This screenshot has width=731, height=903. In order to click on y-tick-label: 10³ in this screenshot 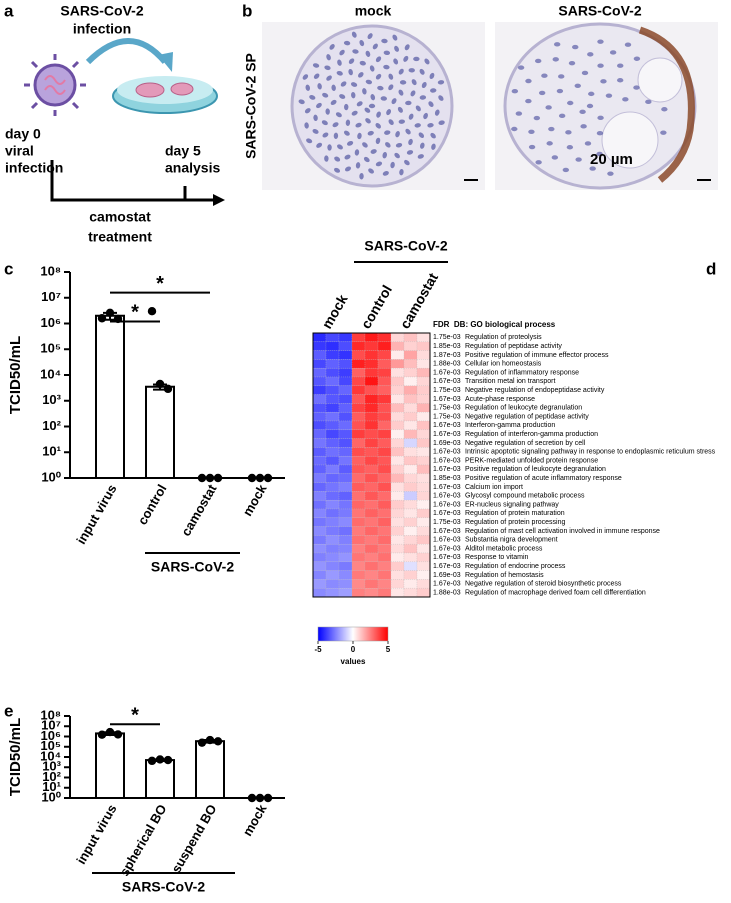, I will do `click(51, 399)`.